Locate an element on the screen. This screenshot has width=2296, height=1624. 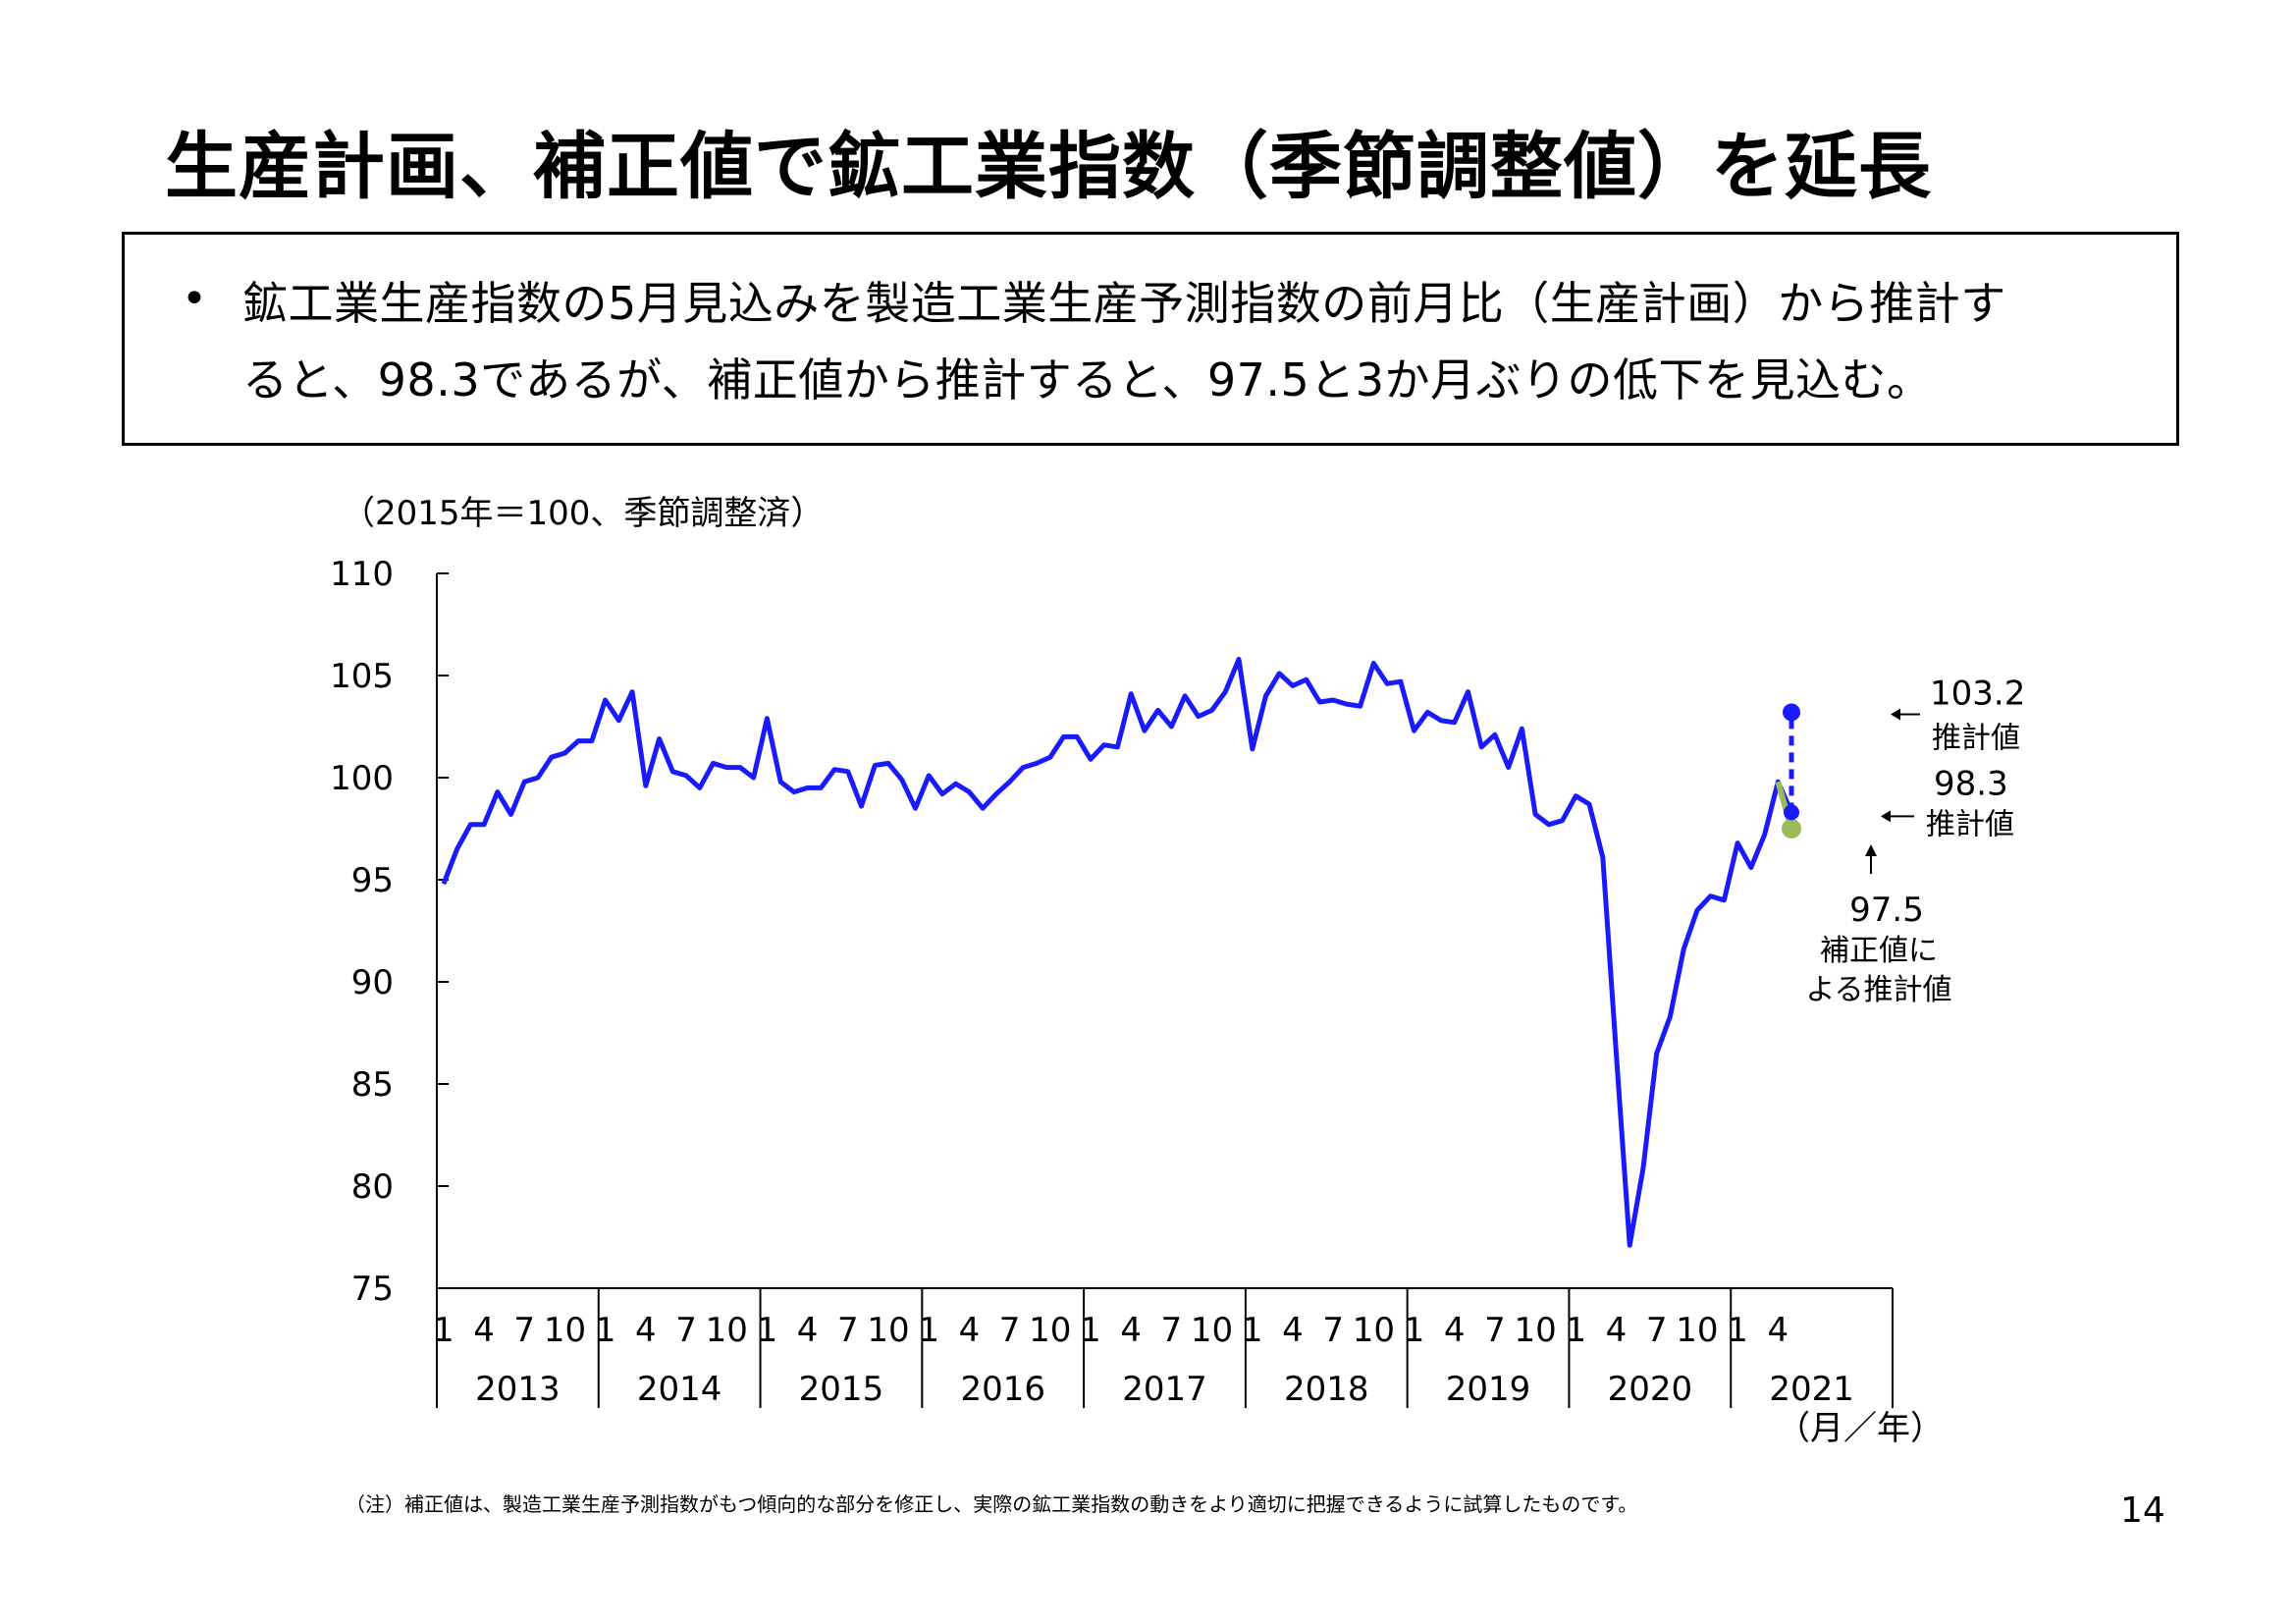
annotation-value-97: 97.5 is located at coordinates (1886, 910).